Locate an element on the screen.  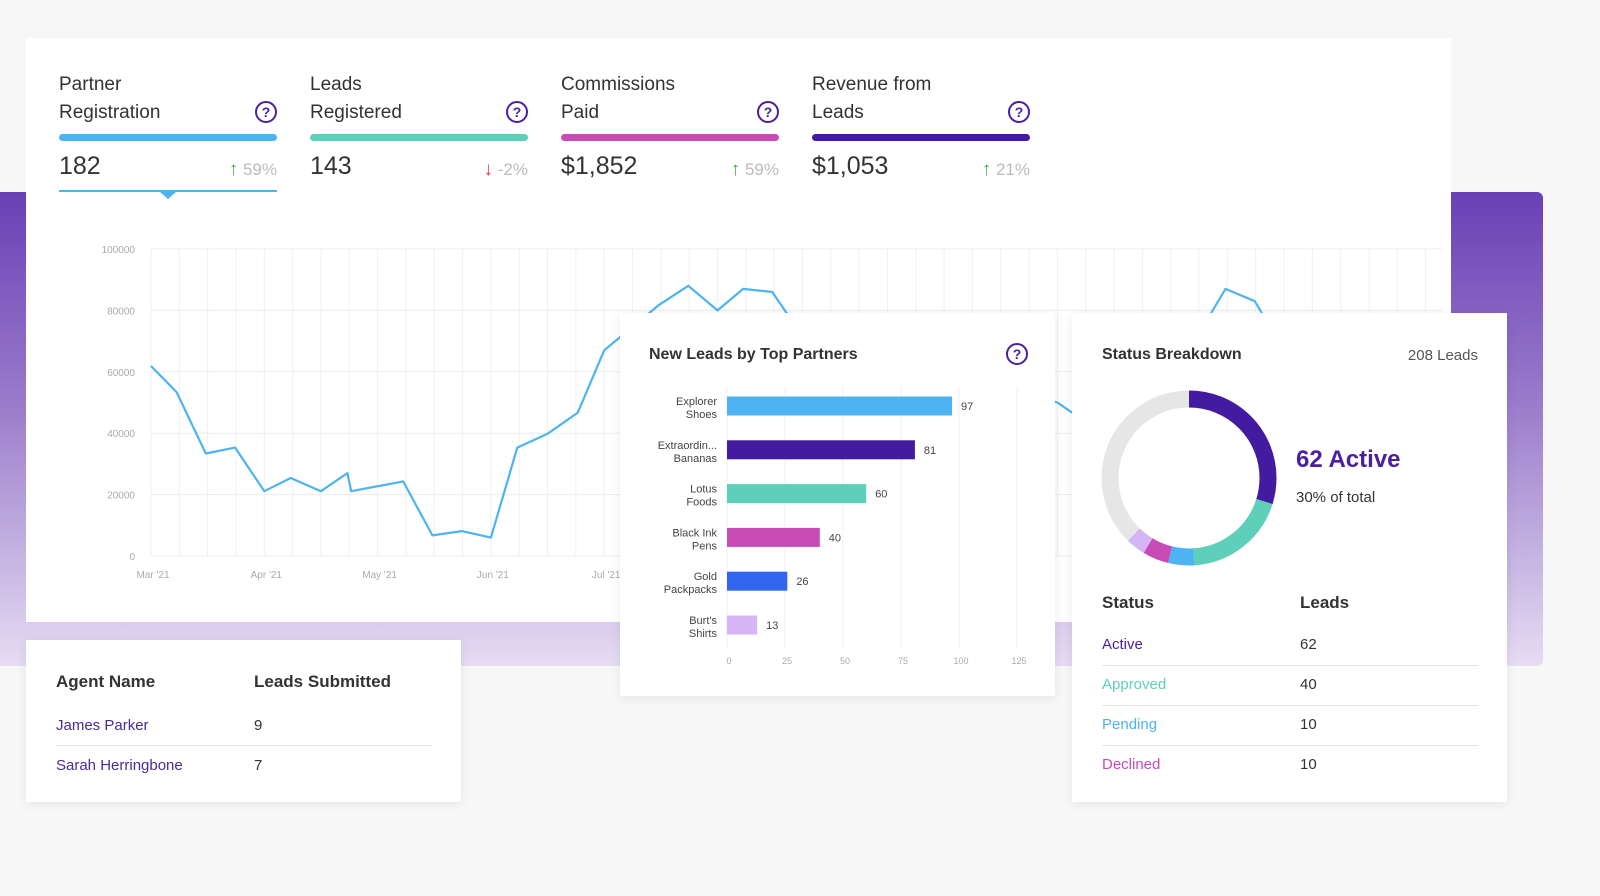
status-link: Approved is located at coordinates (1134, 684).